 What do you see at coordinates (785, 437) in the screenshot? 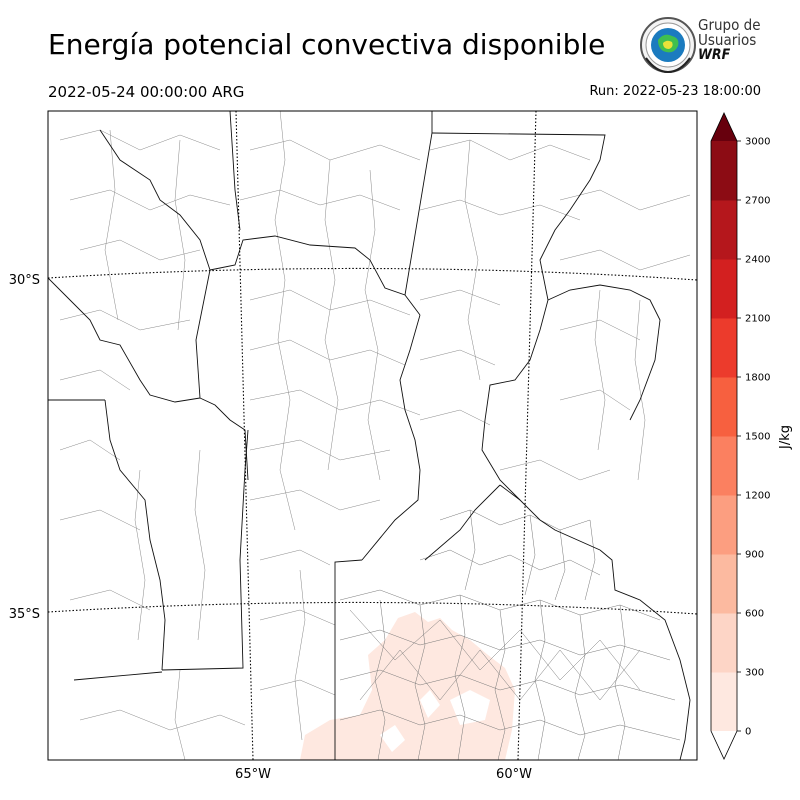
I see `colorbar-units-label: J/kg` at bounding box center [785, 437].